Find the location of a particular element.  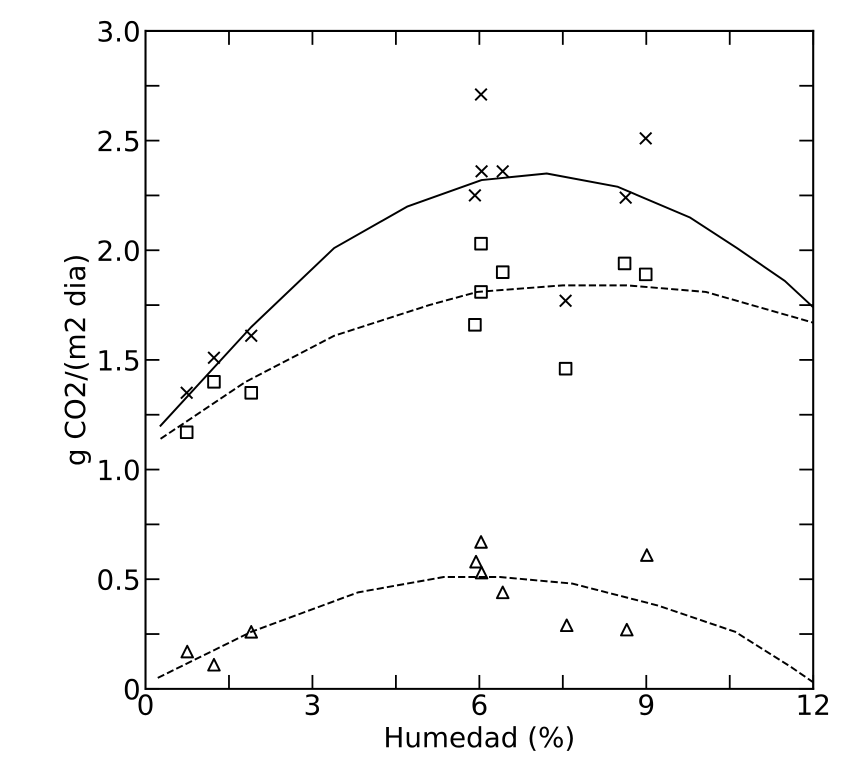

y-tick-label: 2.5 is located at coordinates (118, 141).